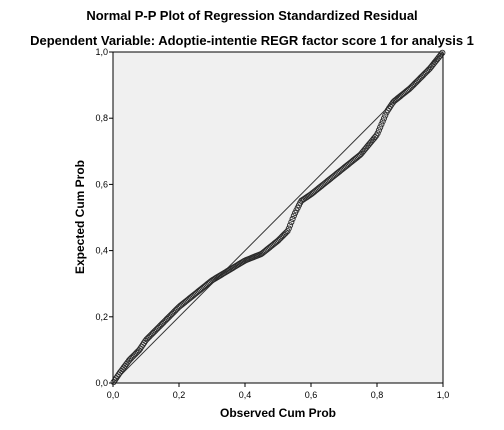 This screenshot has height=430, width=504. What do you see at coordinates (101, 52) in the screenshot?
I see `y-tick-label: 1,0` at bounding box center [101, 52].